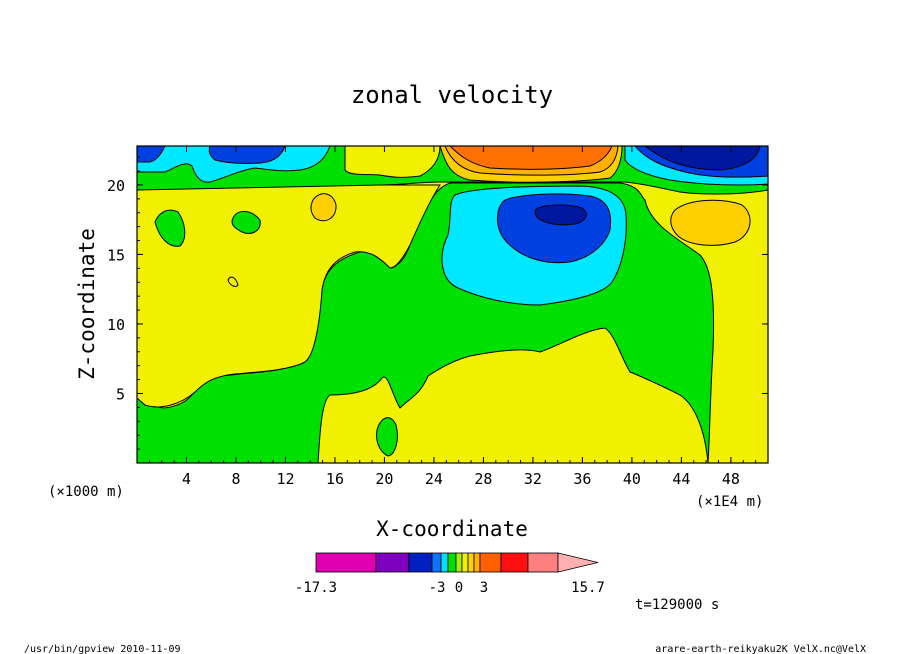 This screenshot has height=654, width=904. I want to click on chart-title: zonal velocity, so click(452, 95).